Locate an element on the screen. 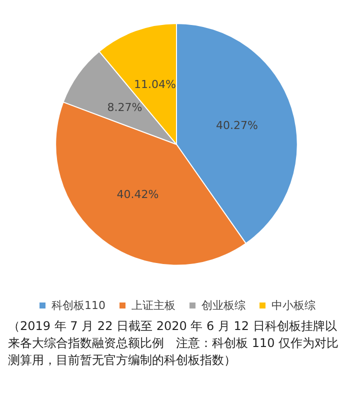 The height and width of the screenshot is (405, 353). data-label: 8.27% is located at coordinates (124, 107).